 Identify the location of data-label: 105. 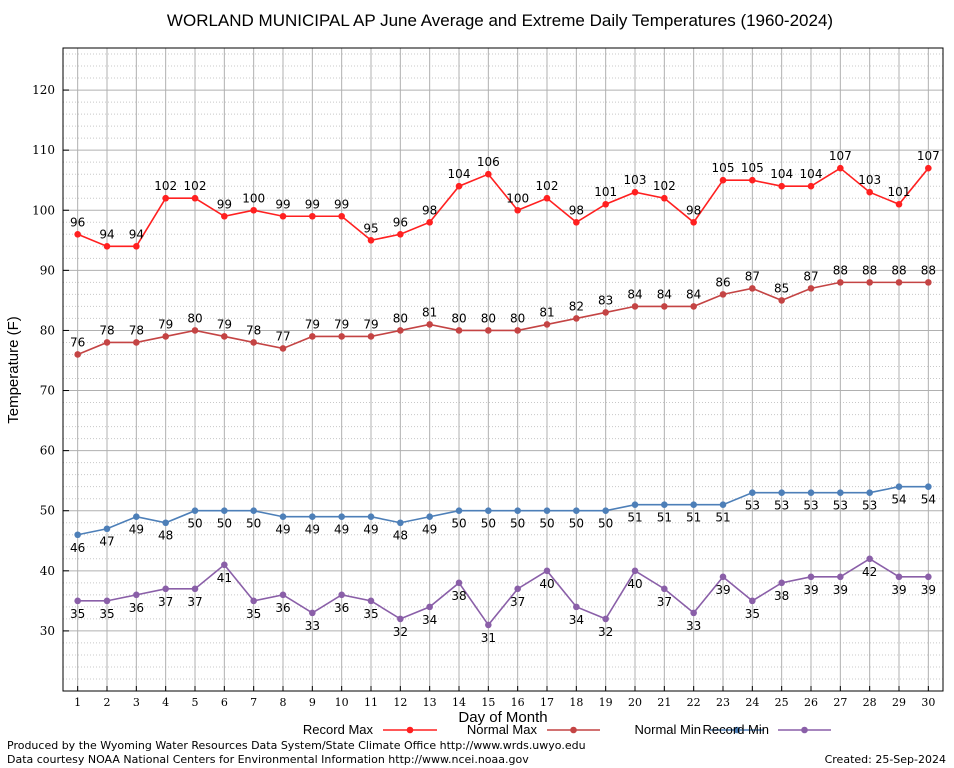
(752, 168).